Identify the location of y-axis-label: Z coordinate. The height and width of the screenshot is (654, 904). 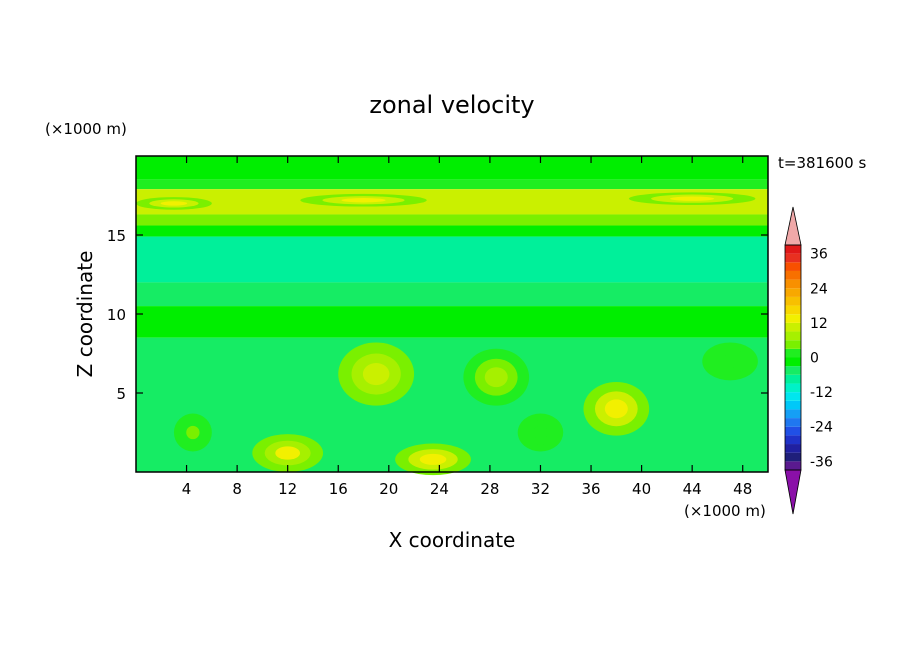
(85, 314).